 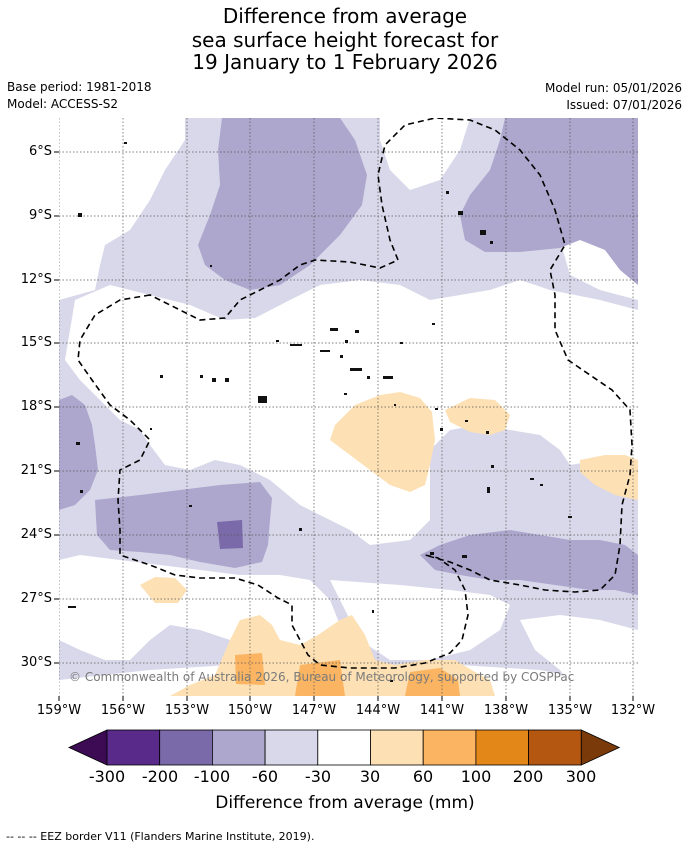 I want to click on anomaly-purple-northeast, so click(x=549, y=201).